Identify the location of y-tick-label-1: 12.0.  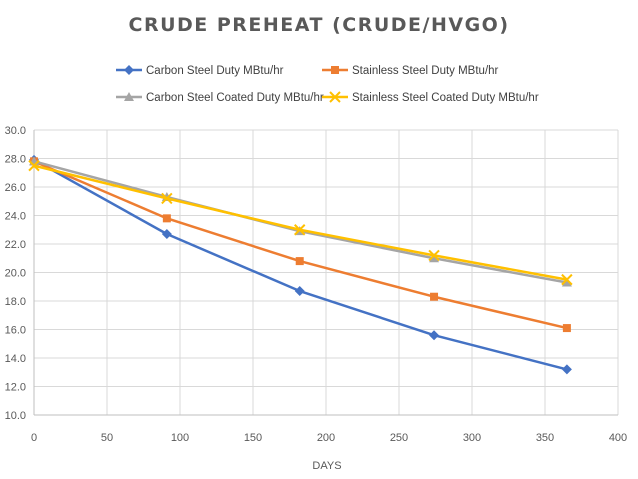
(15, 388).